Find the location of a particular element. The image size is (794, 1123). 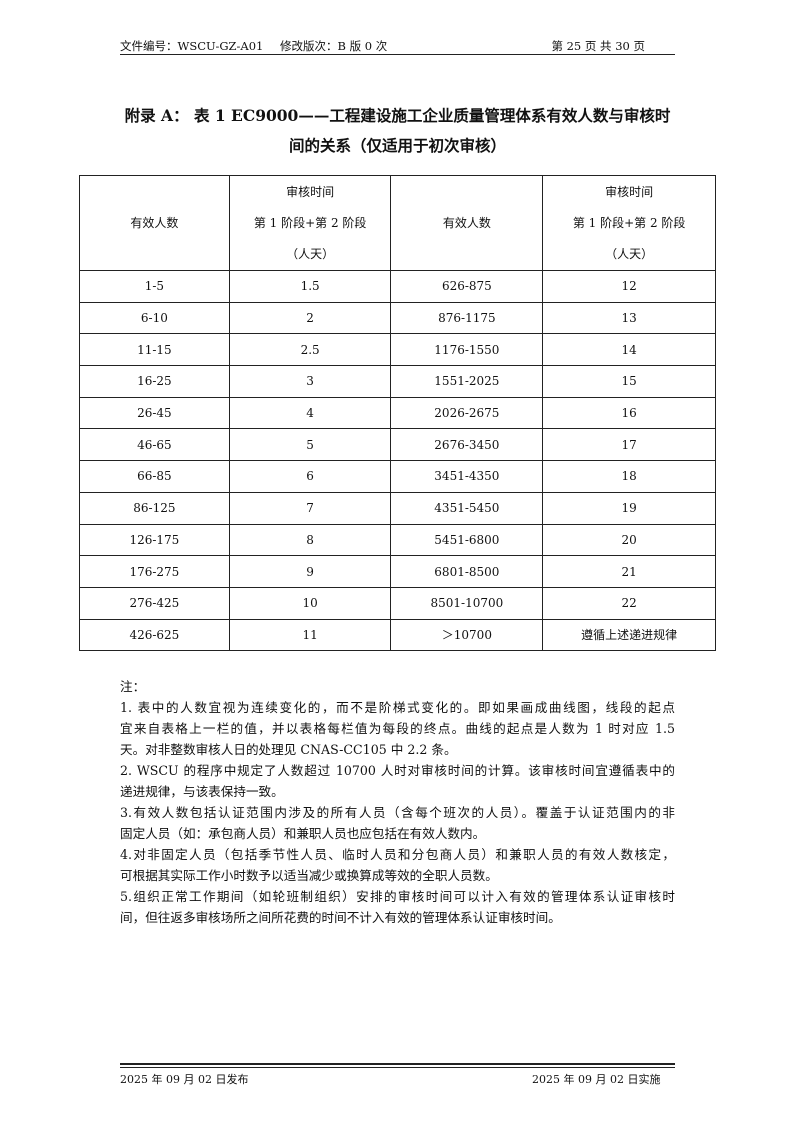

table-cell: 2676-3450 is located at coordinates (467, 445).